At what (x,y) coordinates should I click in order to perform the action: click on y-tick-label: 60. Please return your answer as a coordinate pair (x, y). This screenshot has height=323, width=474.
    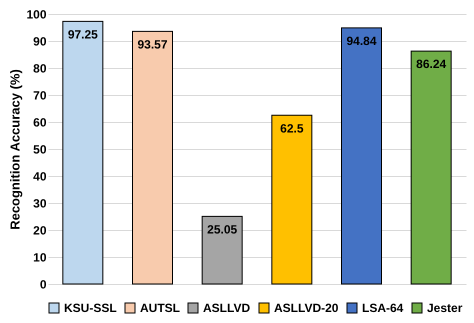
    Looking at the image, I should click on (40, 123).